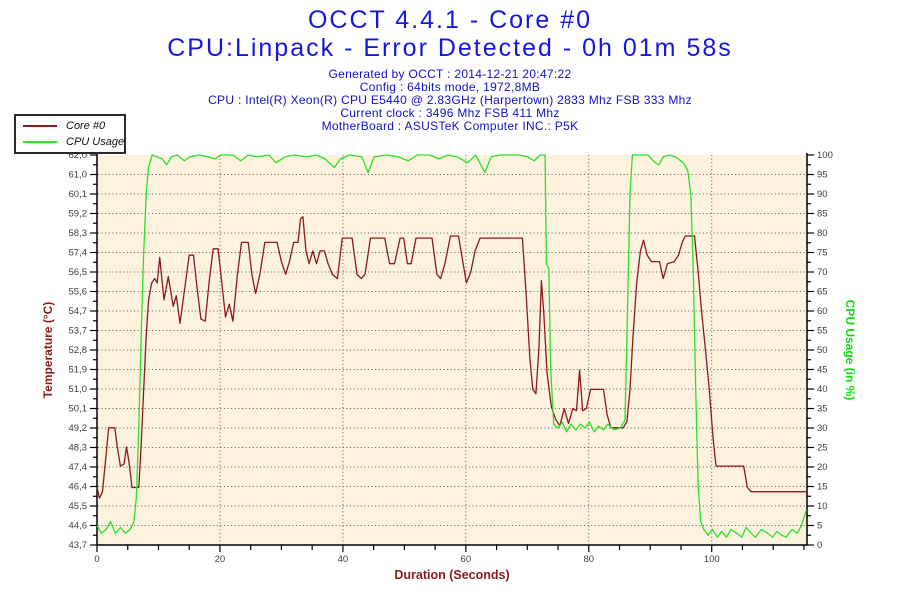 This screenshot has height=600, width=900. What do you see at coordinates (48, 350) in the screenshot?
I see `y-left-axis-title: Temperature (°C)` at bounding box center [48, 350].